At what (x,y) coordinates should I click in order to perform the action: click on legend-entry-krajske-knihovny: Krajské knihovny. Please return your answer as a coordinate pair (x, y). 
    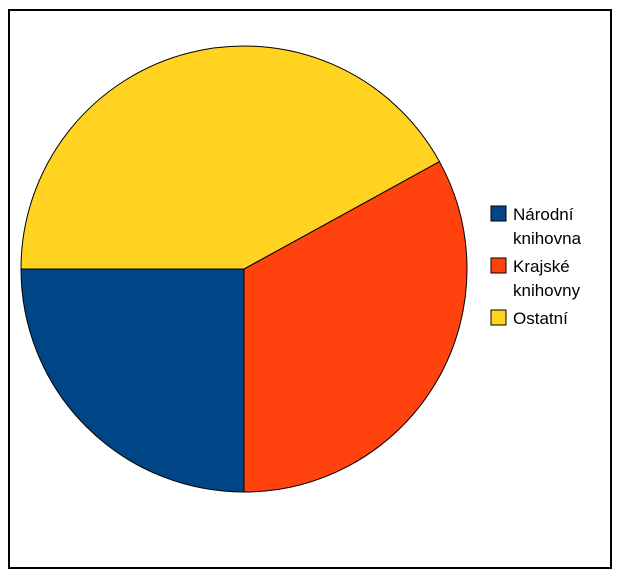
    Looking at the image, I should click on (535, 278).